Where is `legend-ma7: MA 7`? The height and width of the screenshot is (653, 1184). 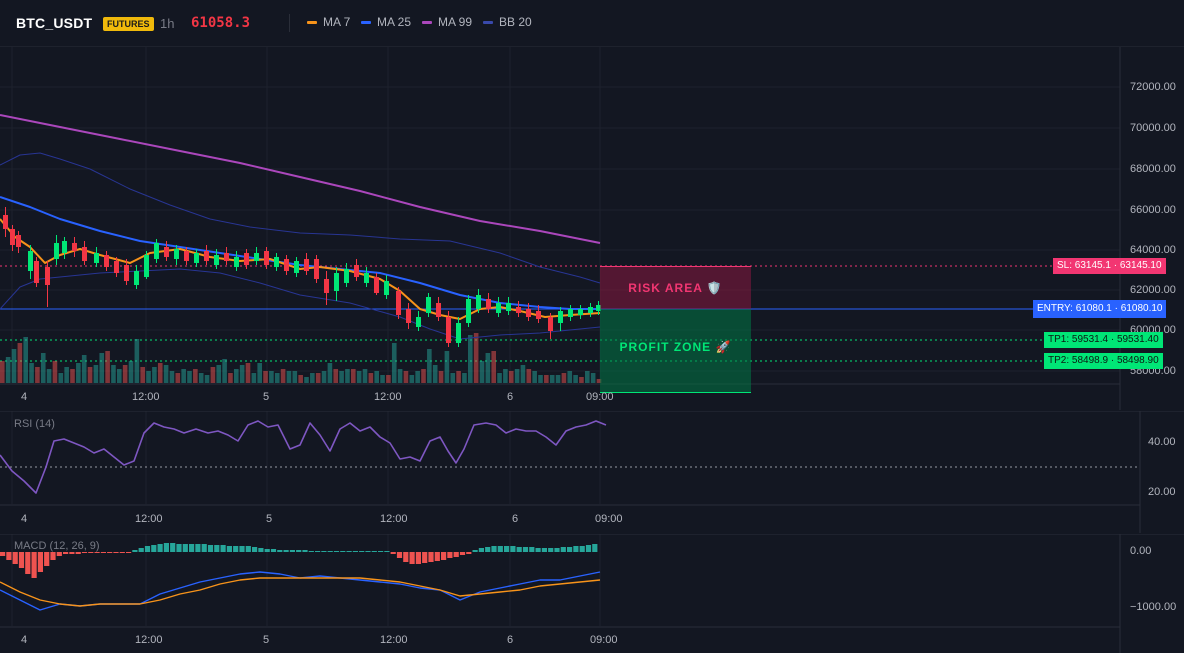
legend-ma7: MA 7 is located at coordinates (328, 22).